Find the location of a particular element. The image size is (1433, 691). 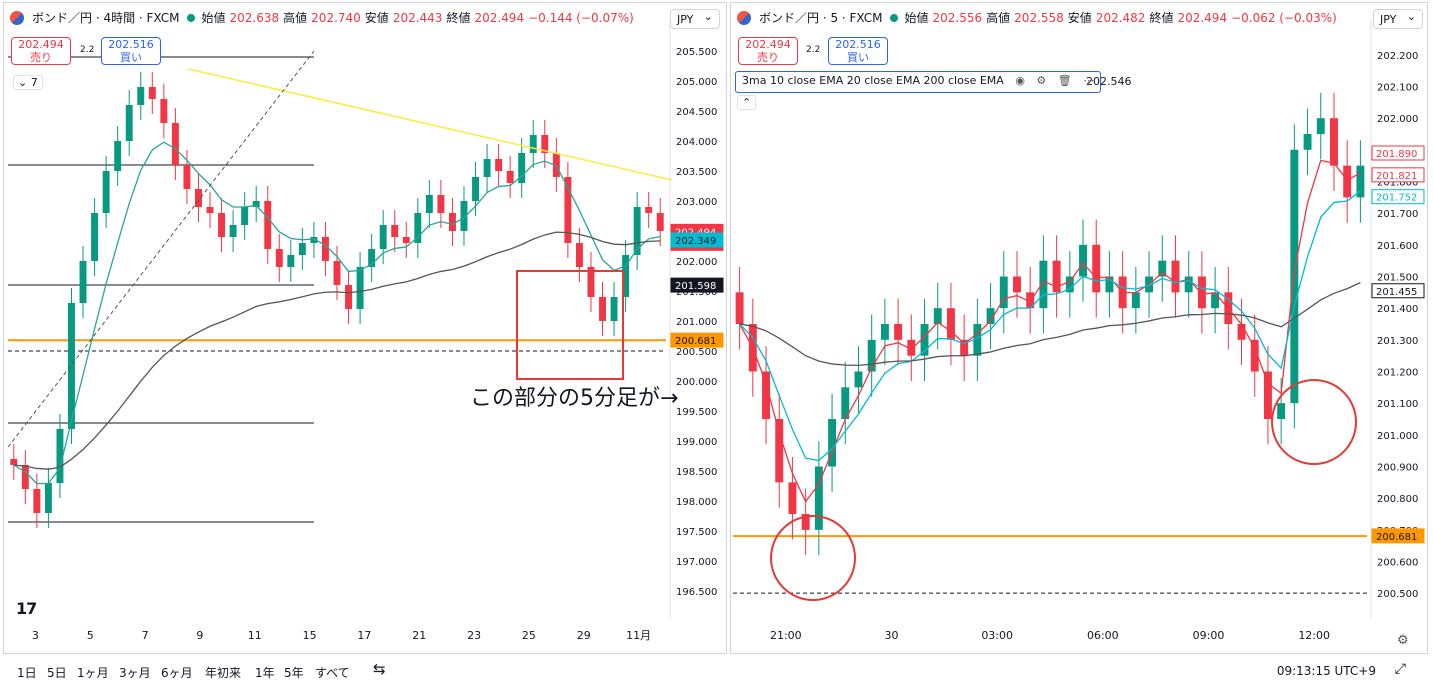

chart-settings-gear-icon: ⚙ is located at coordinates (1403, 640).